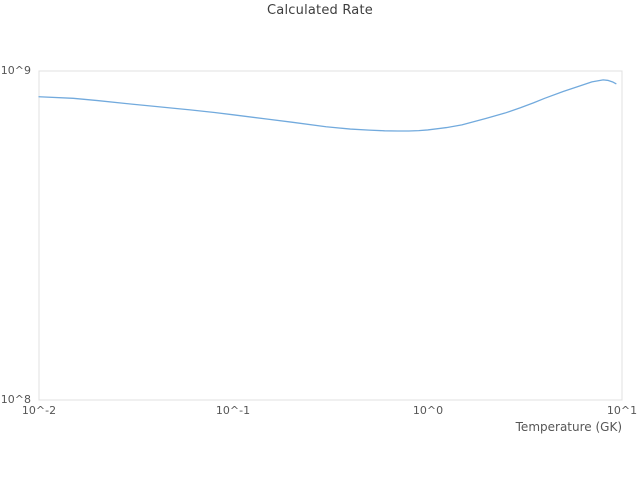 The image size is (640, 480). What do you see at coordinates (15, 70) in the screenshot?
I see `y-tick-label-1e9: 10^9` at bounding box center [15, 70].